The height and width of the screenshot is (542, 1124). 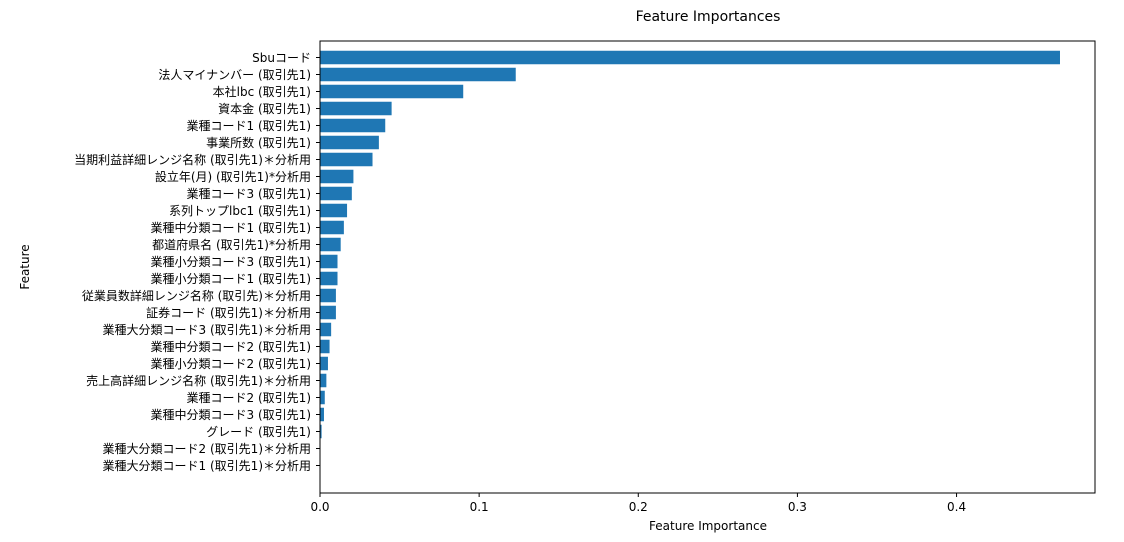 What do you see at coordinates (231, 346) in the screenshot?
I see `y-tick-label: 業種中分類コード2 (取引先1)` at bounding box center [231, 346].